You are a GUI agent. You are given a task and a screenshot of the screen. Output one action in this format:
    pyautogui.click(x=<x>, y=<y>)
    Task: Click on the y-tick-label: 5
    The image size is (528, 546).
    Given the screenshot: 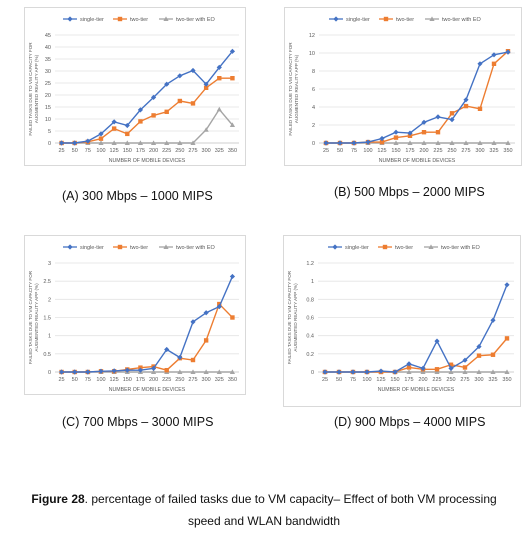 What is the action you would take?
    pyautogui.click(x=49, y=132)
    